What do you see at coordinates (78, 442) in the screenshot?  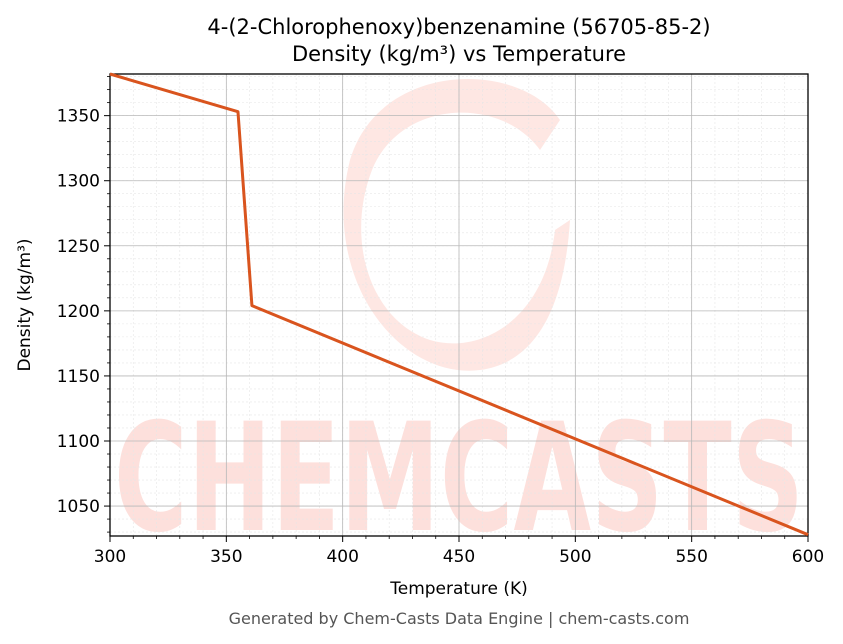 I see `y-tick-label: 1100` at bounding box center [78, 442].